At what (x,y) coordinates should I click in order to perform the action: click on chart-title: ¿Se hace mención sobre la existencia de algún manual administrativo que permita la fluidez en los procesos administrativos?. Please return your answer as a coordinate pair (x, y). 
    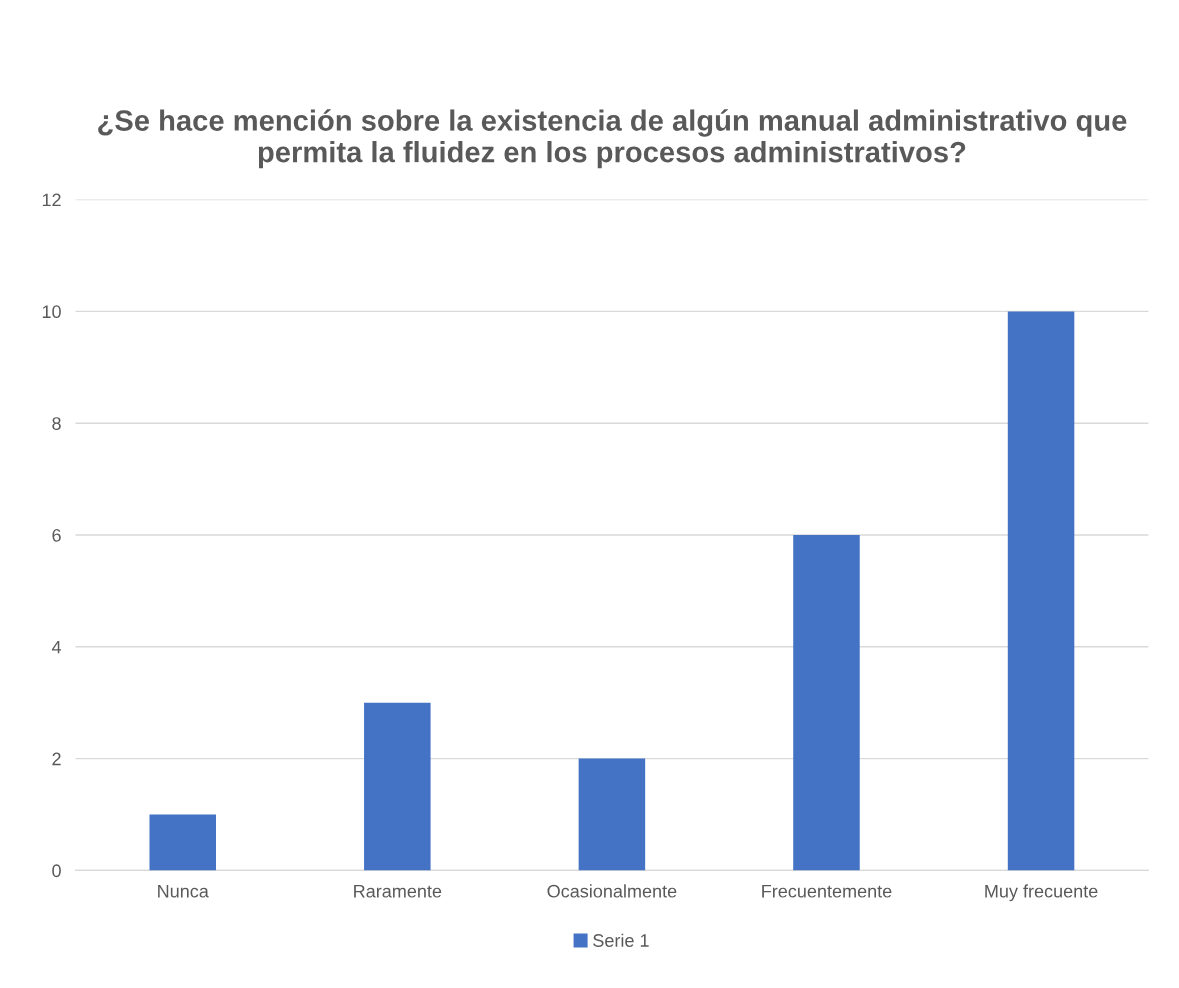
    Looking at the image, I should click on (612, 139).